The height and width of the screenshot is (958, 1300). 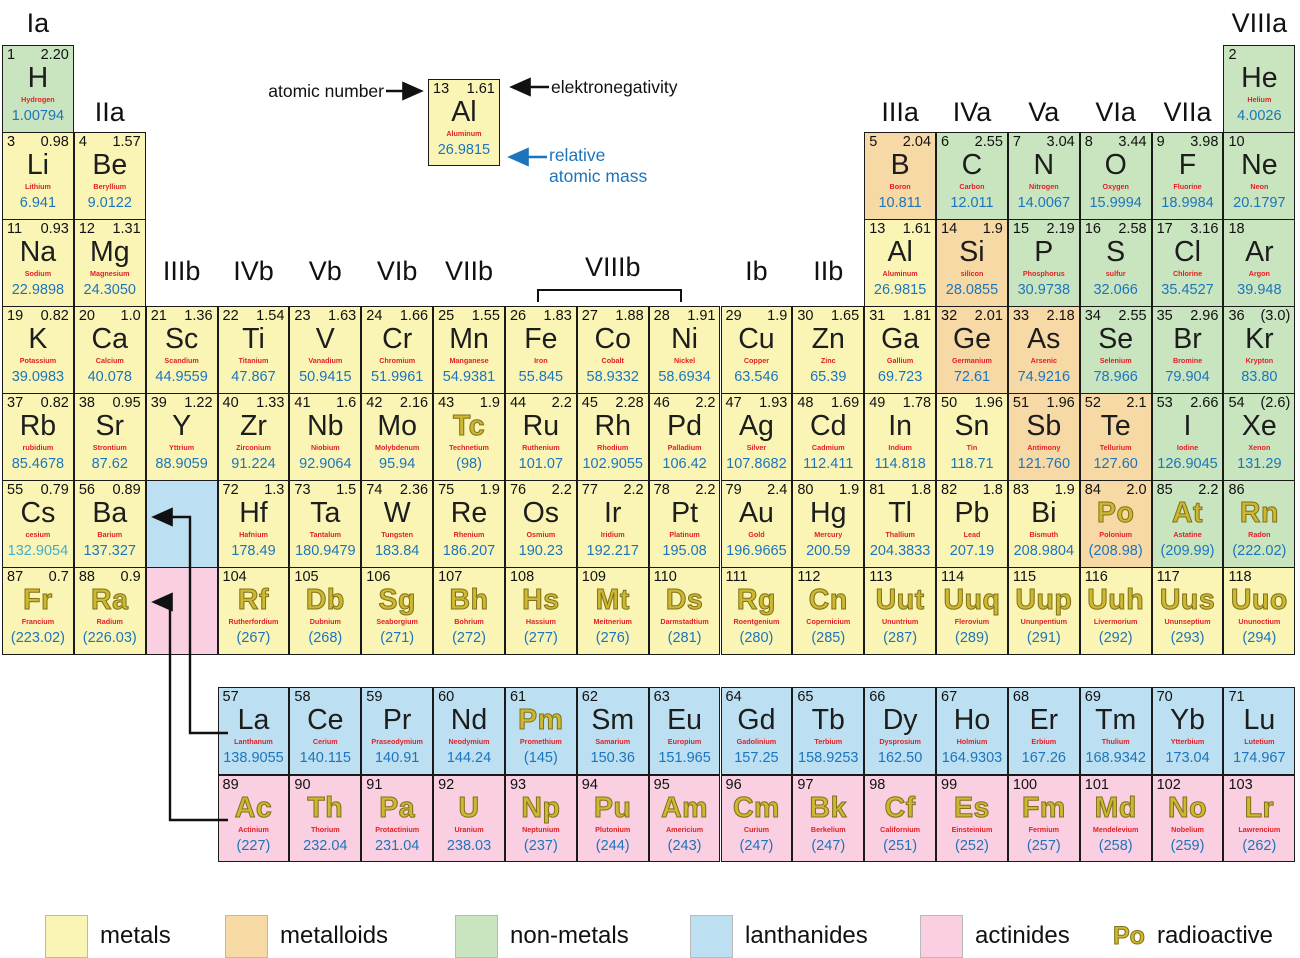 What do you see at coordinates (995, 936) in the screenshot?
I see `legend-item-actinides: actinides` at bounding box center [995, 936].